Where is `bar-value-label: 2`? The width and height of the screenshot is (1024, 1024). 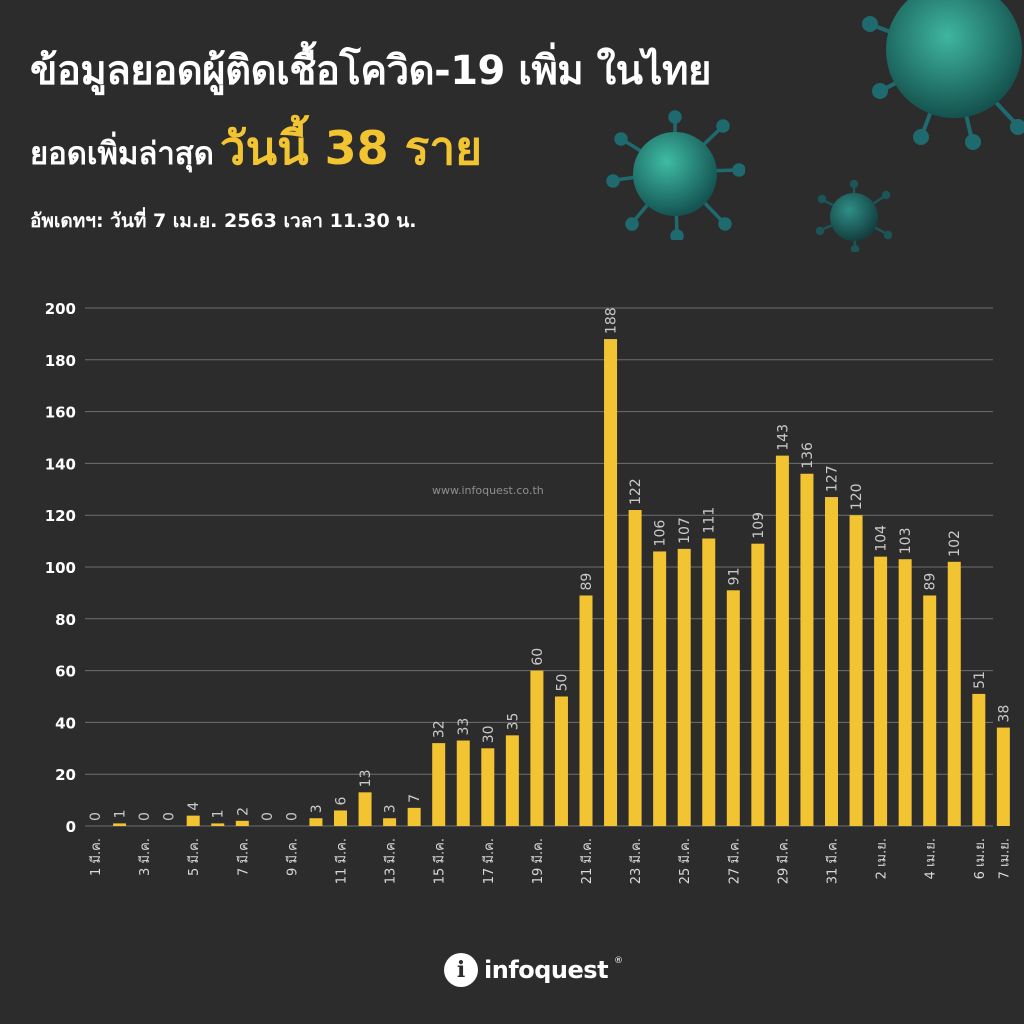
bar-value-label: 2 is located at coordinates (243, 811).